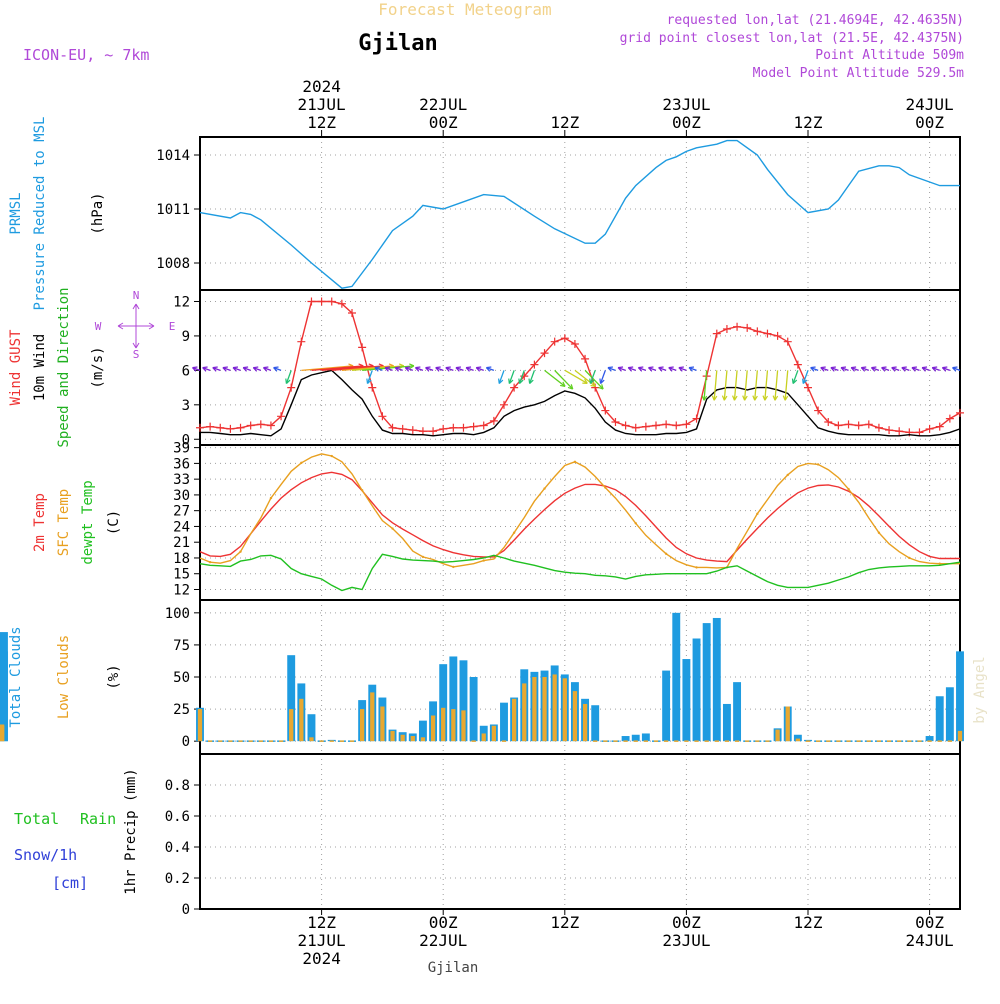 The image size is (1000, 1004). I want to click on ytick-label: 36, so click(181, 464).